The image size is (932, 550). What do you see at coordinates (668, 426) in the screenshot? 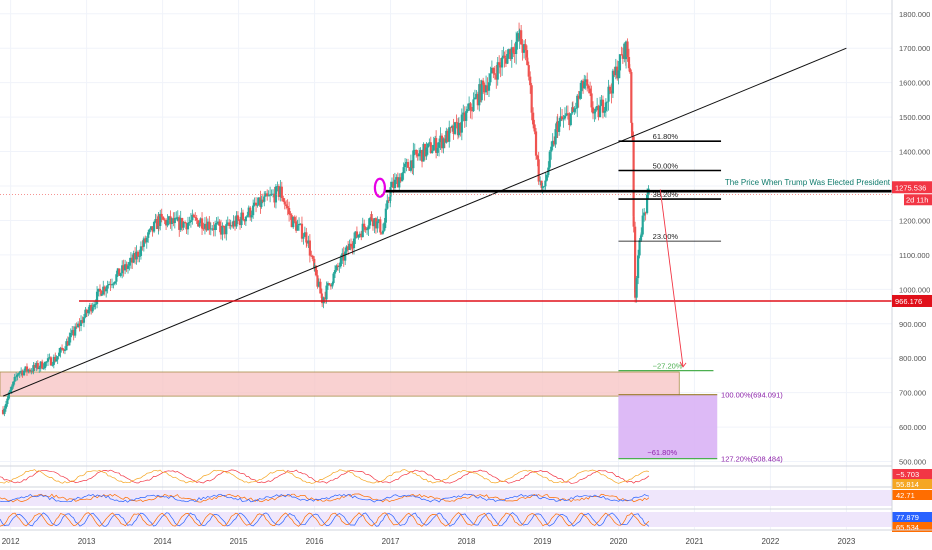
I see `projection-box` at bounding box center [668, 426].